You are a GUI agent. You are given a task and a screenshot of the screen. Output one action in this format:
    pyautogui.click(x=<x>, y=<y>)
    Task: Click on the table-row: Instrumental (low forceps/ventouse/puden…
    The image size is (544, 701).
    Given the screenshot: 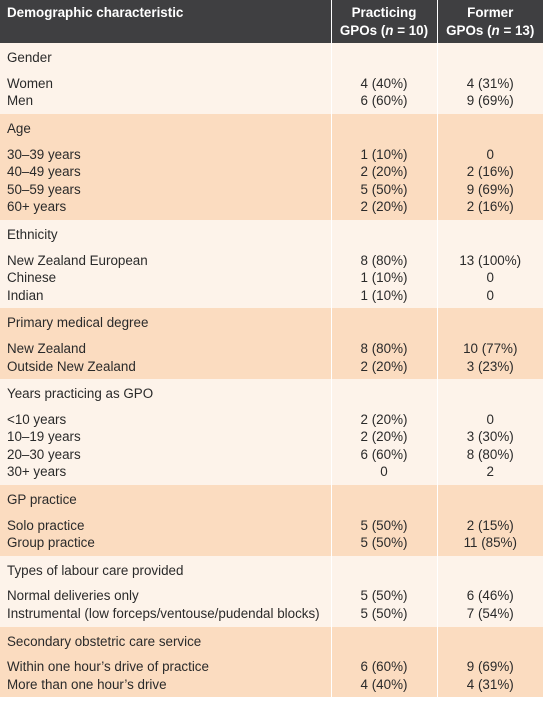 What is the action you would take?
    pyautogui.click(x=271, y=616)
    